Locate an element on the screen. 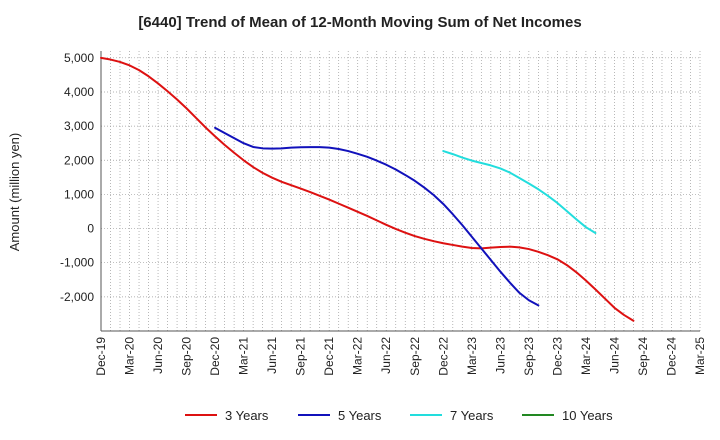 The width and height of the screenshot is (720, 440). y-tick-label: 2,000 is located at coordinates (79, 160).